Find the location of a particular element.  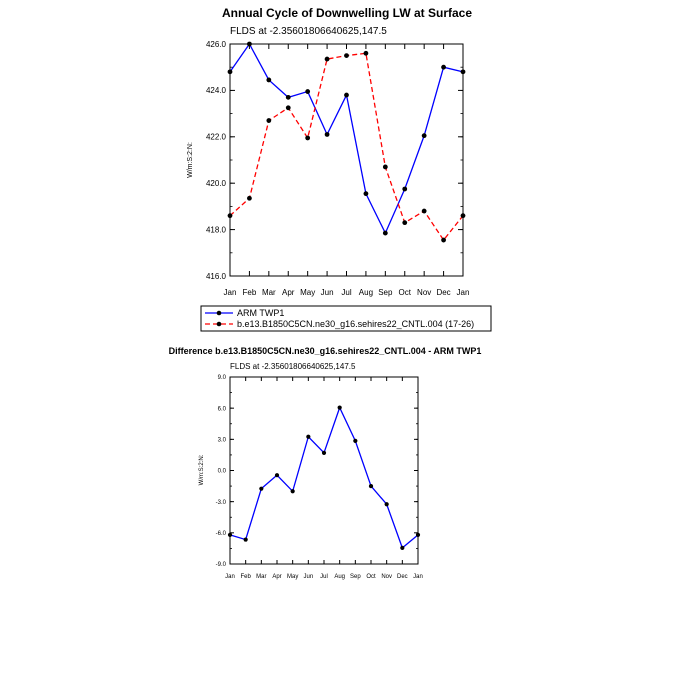

chart2-xtick-label: Oct is located at coordinates (371, 577).